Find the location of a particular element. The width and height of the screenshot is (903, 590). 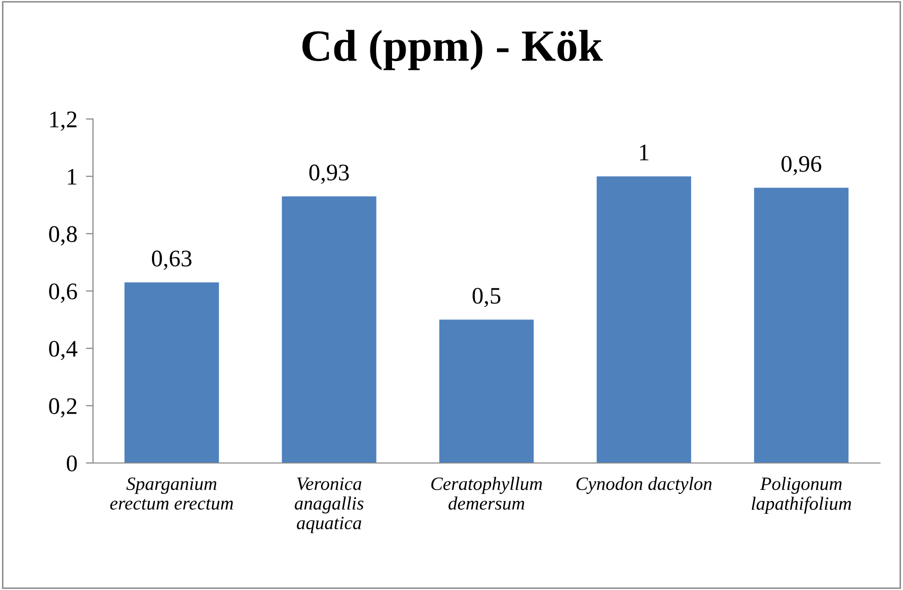

x-tick-label: Sparganium erectum erectum is located at coordinates (171, 493).